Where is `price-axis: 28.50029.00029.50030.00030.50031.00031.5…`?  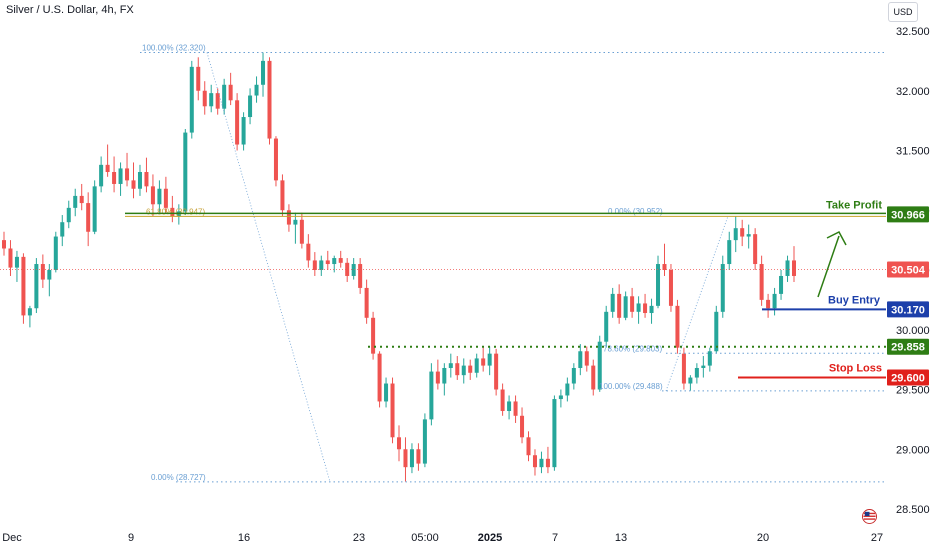 price-axis: 28.50029.00029.50030.00030.50031.00031.5… is located at coordinates (908, 271).